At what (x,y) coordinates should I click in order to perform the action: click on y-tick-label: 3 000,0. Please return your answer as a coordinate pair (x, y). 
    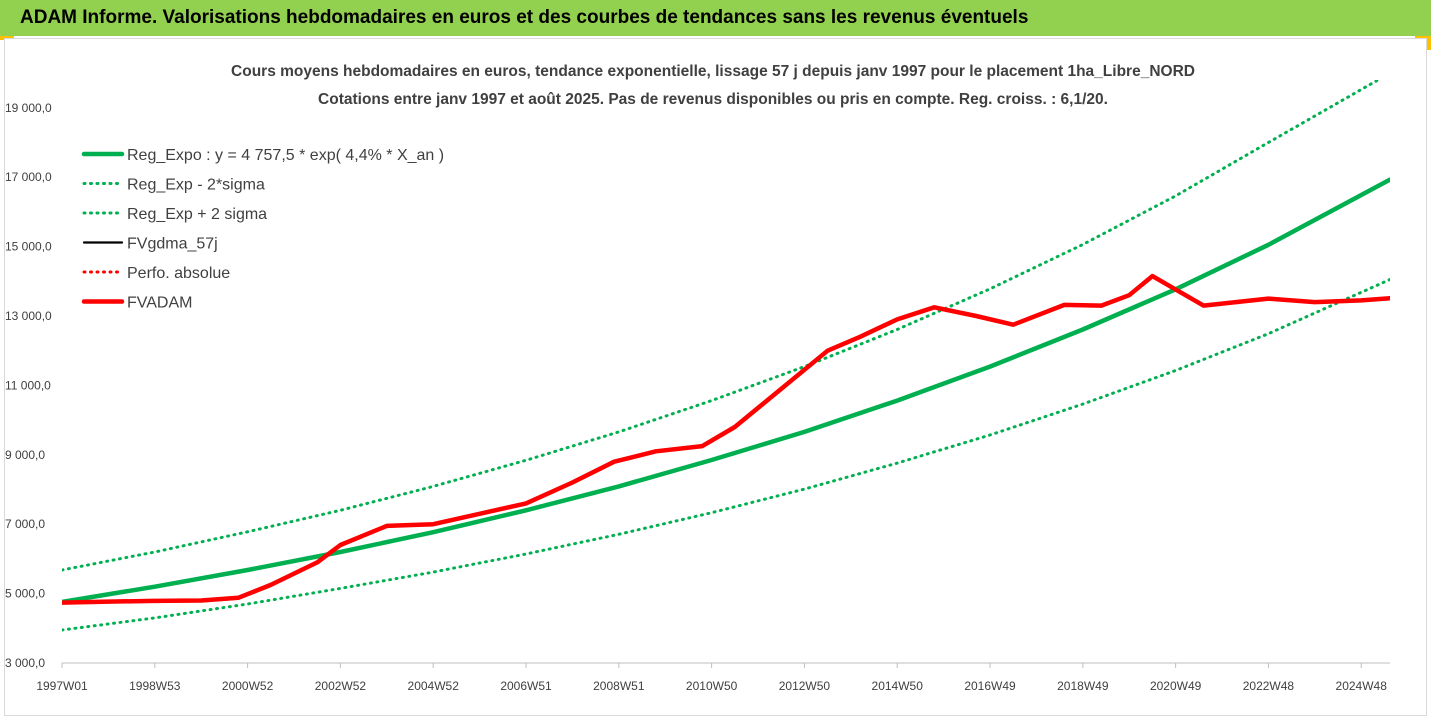
    Looking at the image, I should click on (25, 663).